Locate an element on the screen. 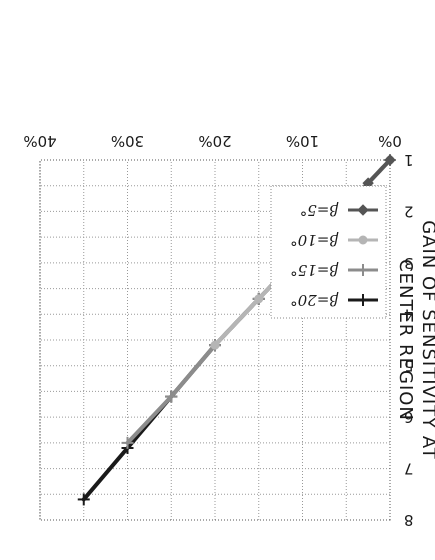 This screenshot has height=560, width=435. x-tick-label: 30% is located at coordinates (127, 141).